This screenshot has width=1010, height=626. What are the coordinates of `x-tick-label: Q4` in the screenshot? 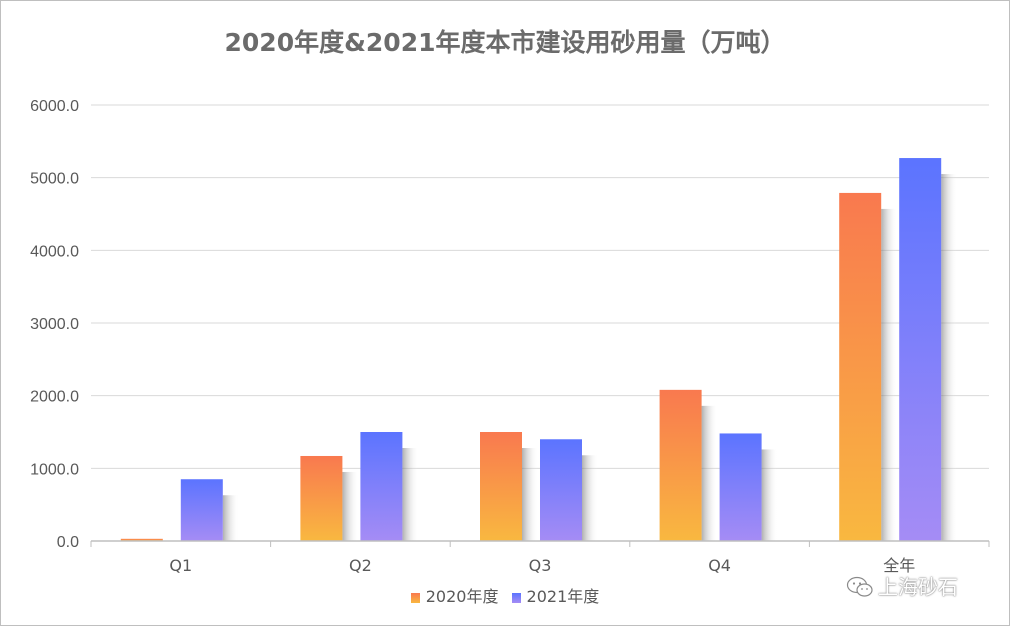 It's located at (719, 565).